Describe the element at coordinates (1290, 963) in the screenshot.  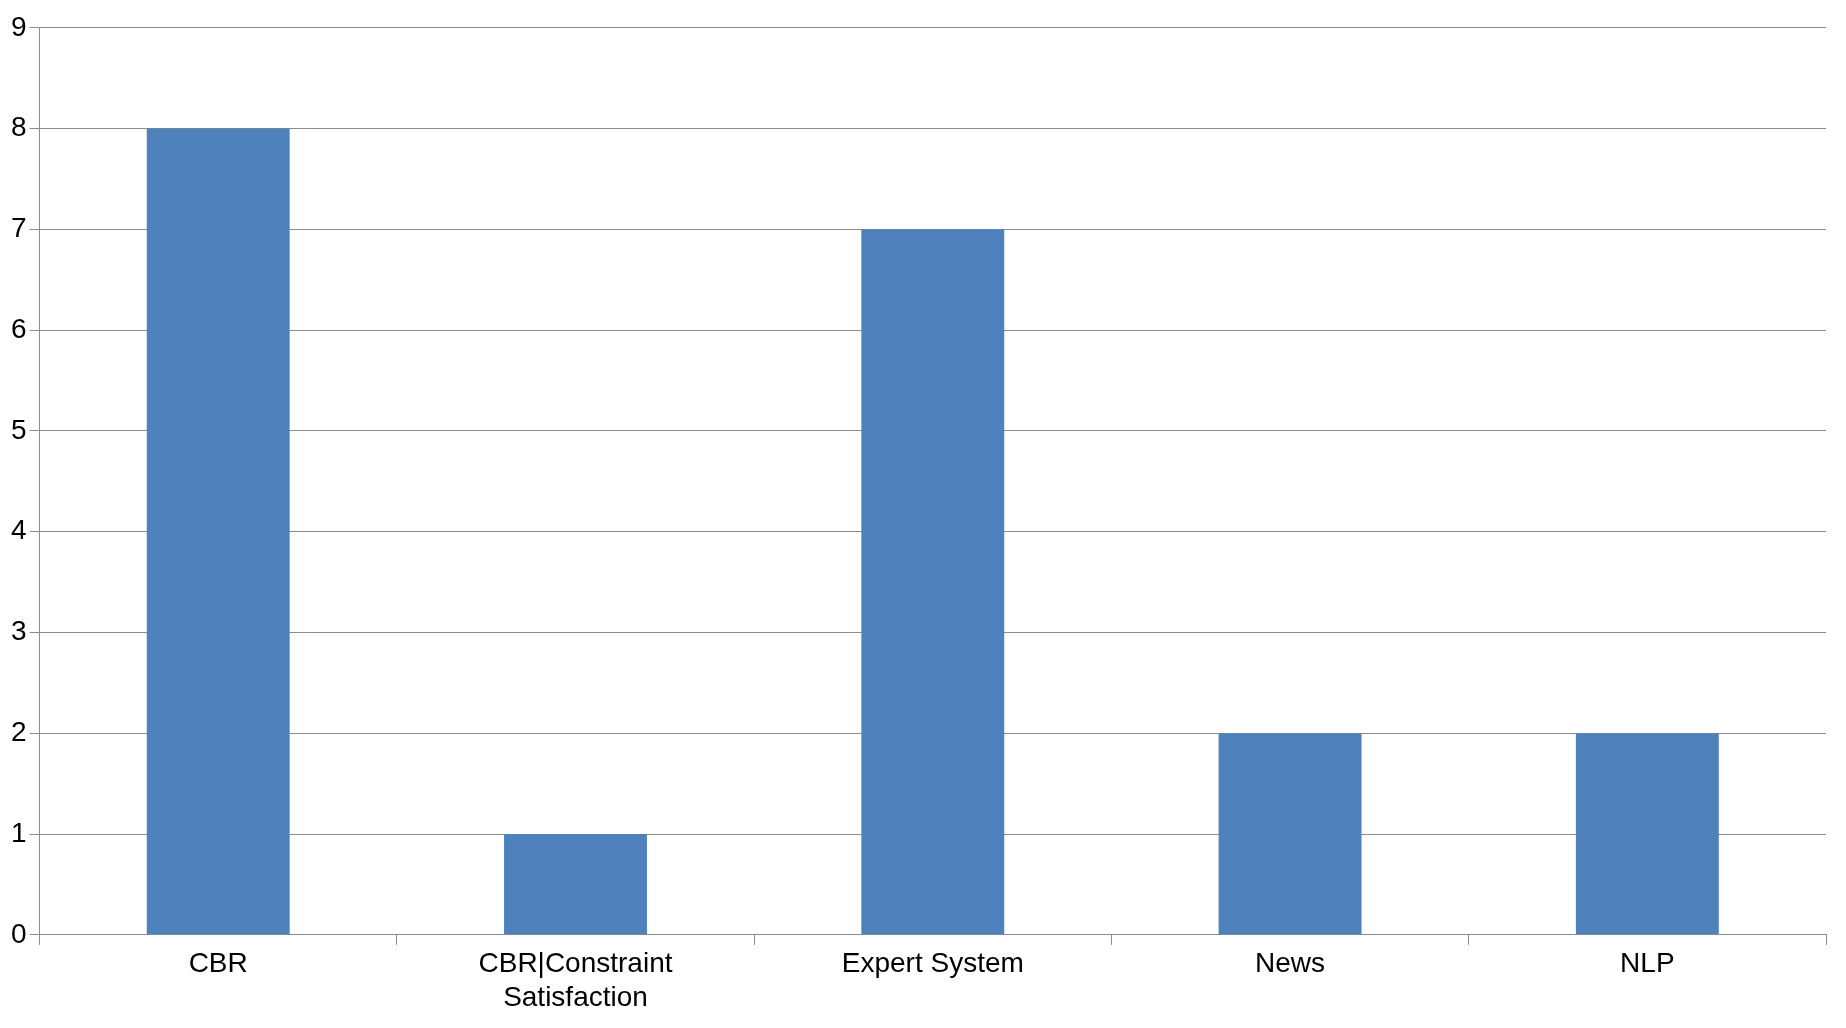
I see `x-tick-label: News` at that location.